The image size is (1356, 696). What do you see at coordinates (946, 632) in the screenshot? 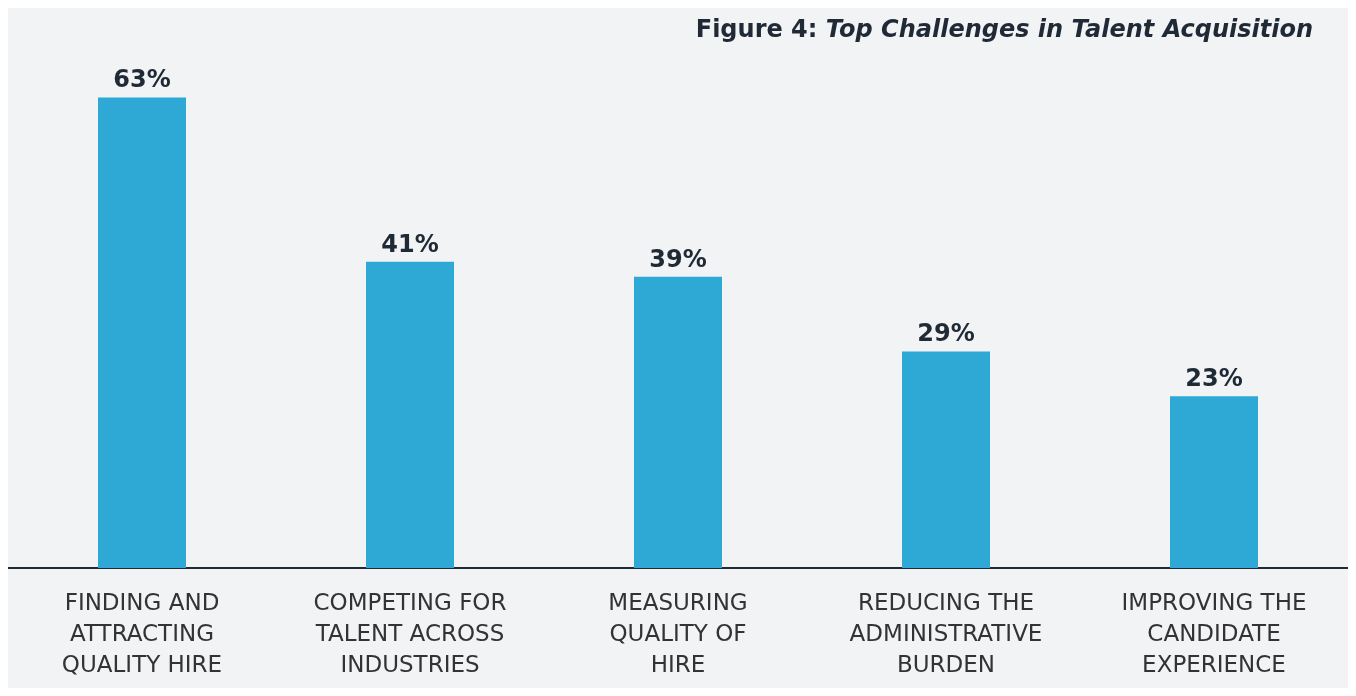
I see `x-tick-label: REDUCING THE ADMINISTRATIVE BURDEN` at bounding box center [946, 632].